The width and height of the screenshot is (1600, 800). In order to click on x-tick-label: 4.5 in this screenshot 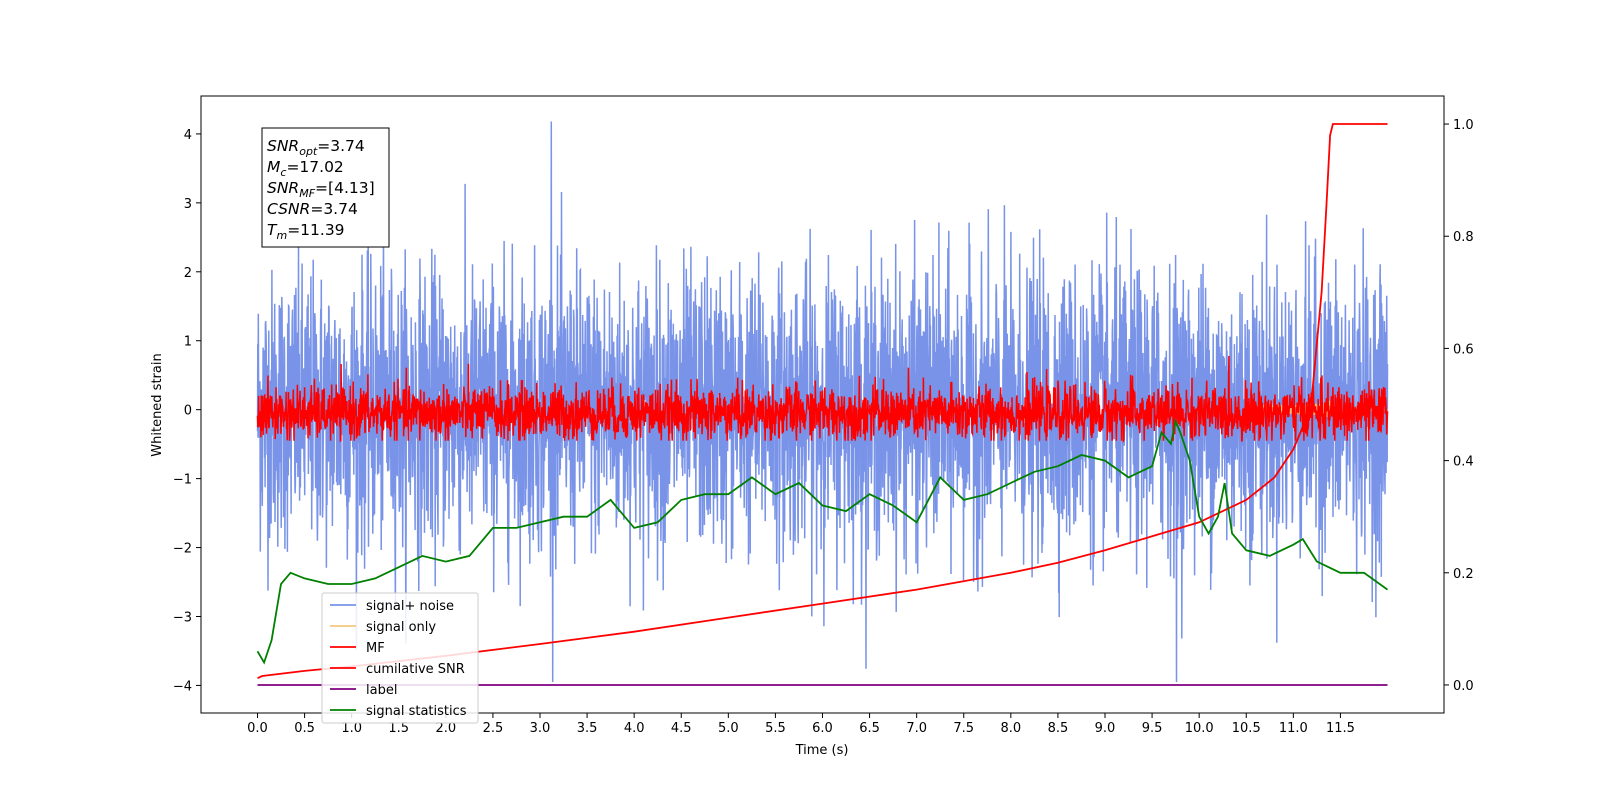, I will do `click(681, 728)`.